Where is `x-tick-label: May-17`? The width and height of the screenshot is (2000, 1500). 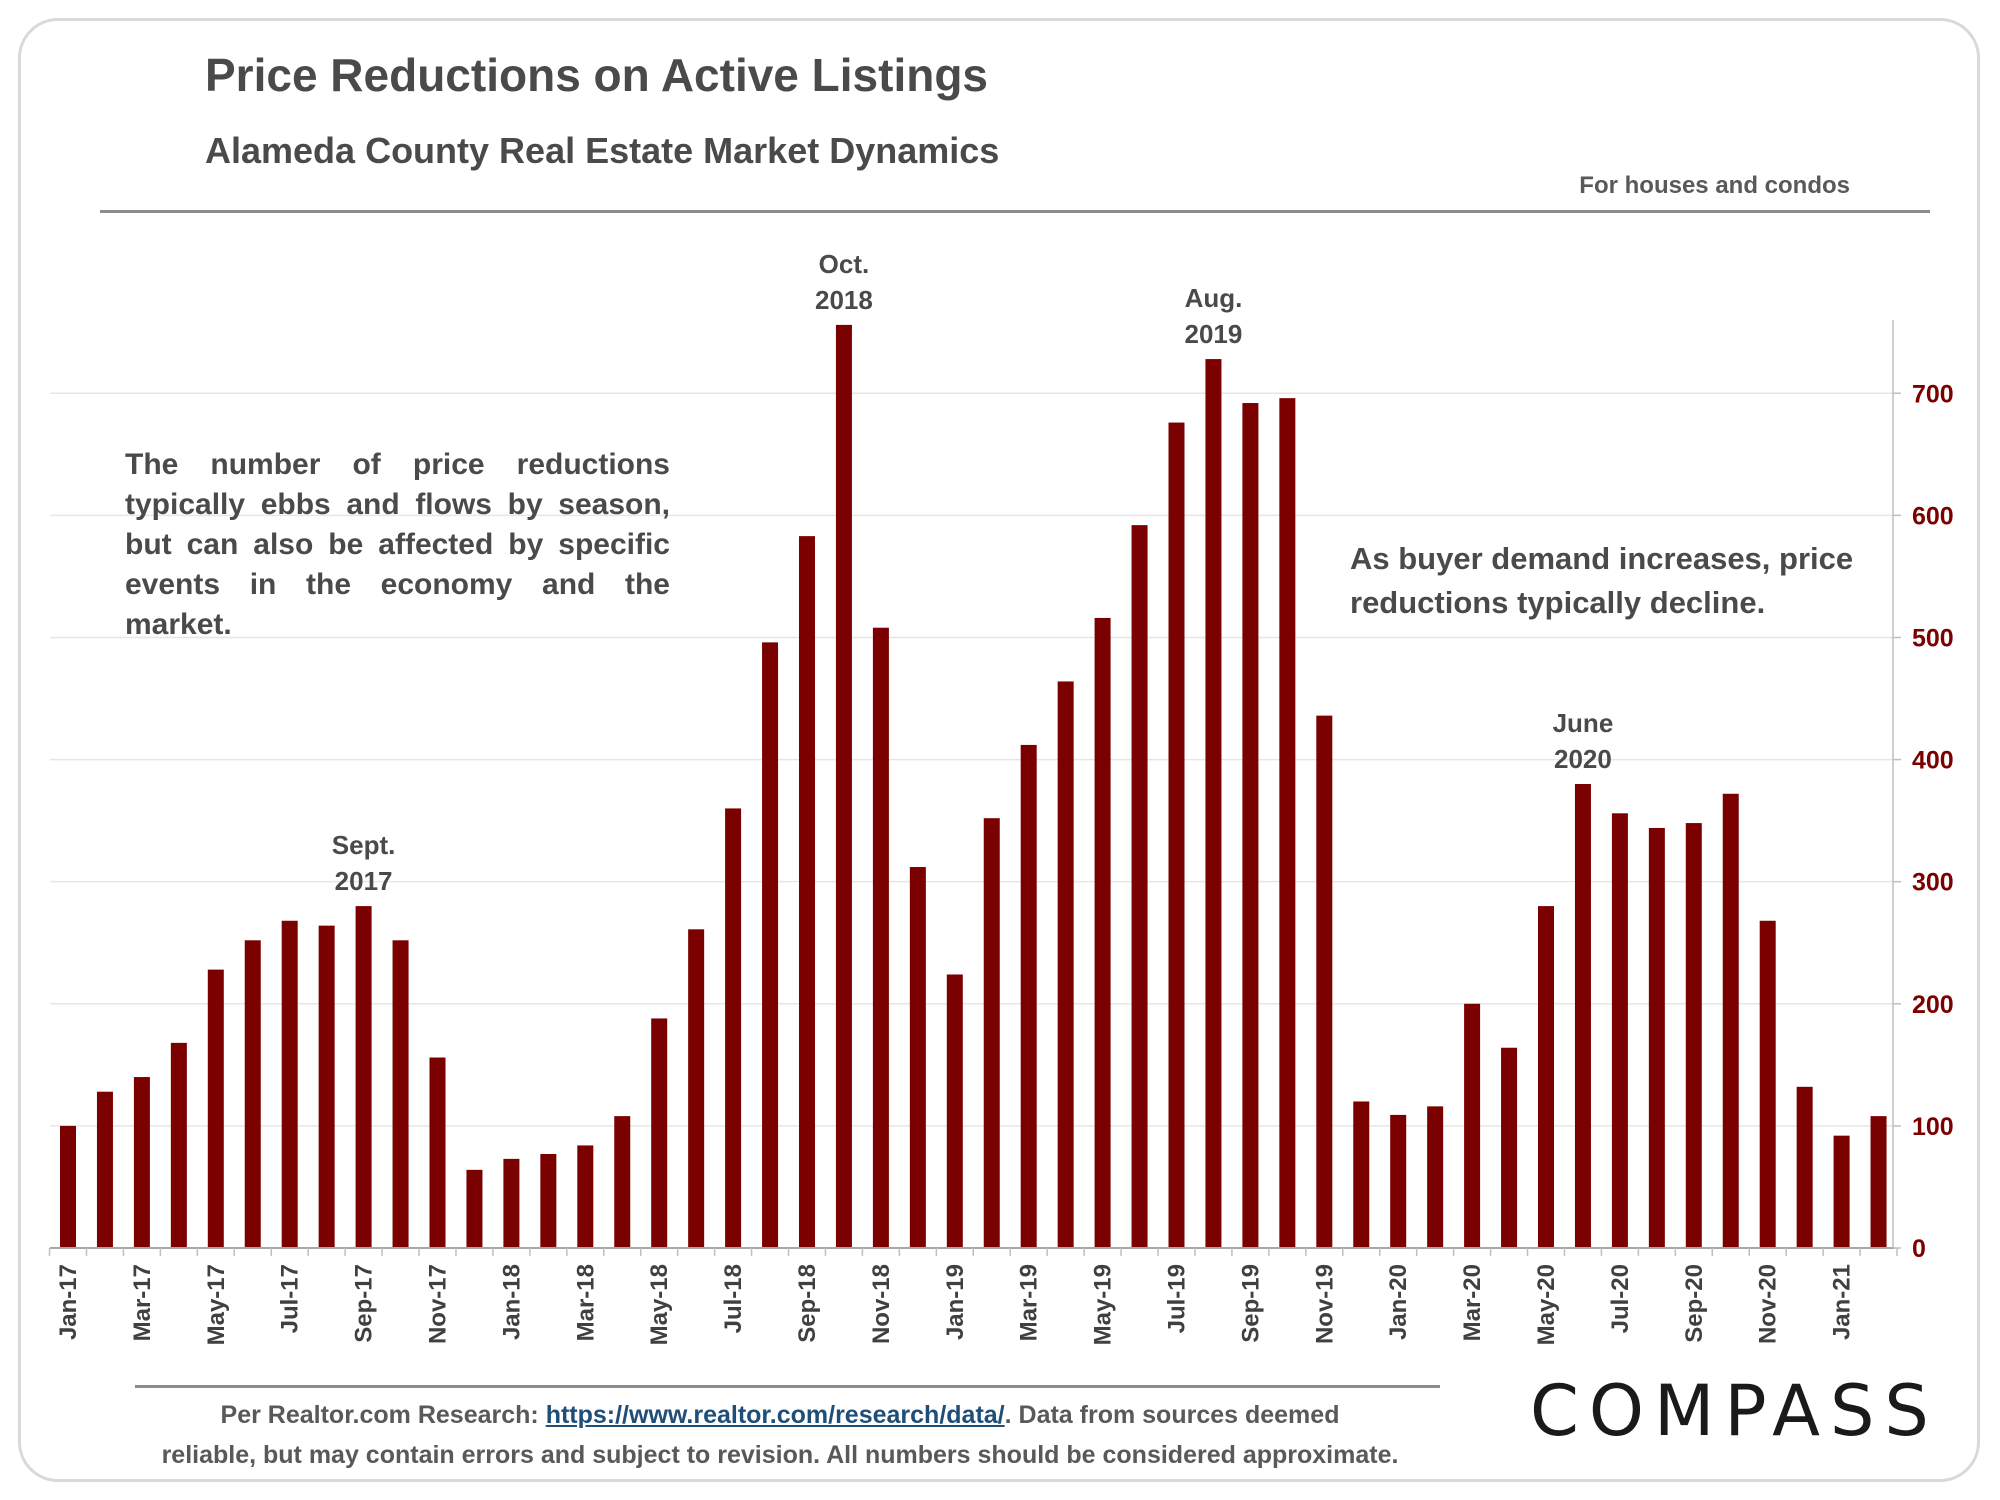
x-tick-label: May-17 is located at coordinates (216, 1304).